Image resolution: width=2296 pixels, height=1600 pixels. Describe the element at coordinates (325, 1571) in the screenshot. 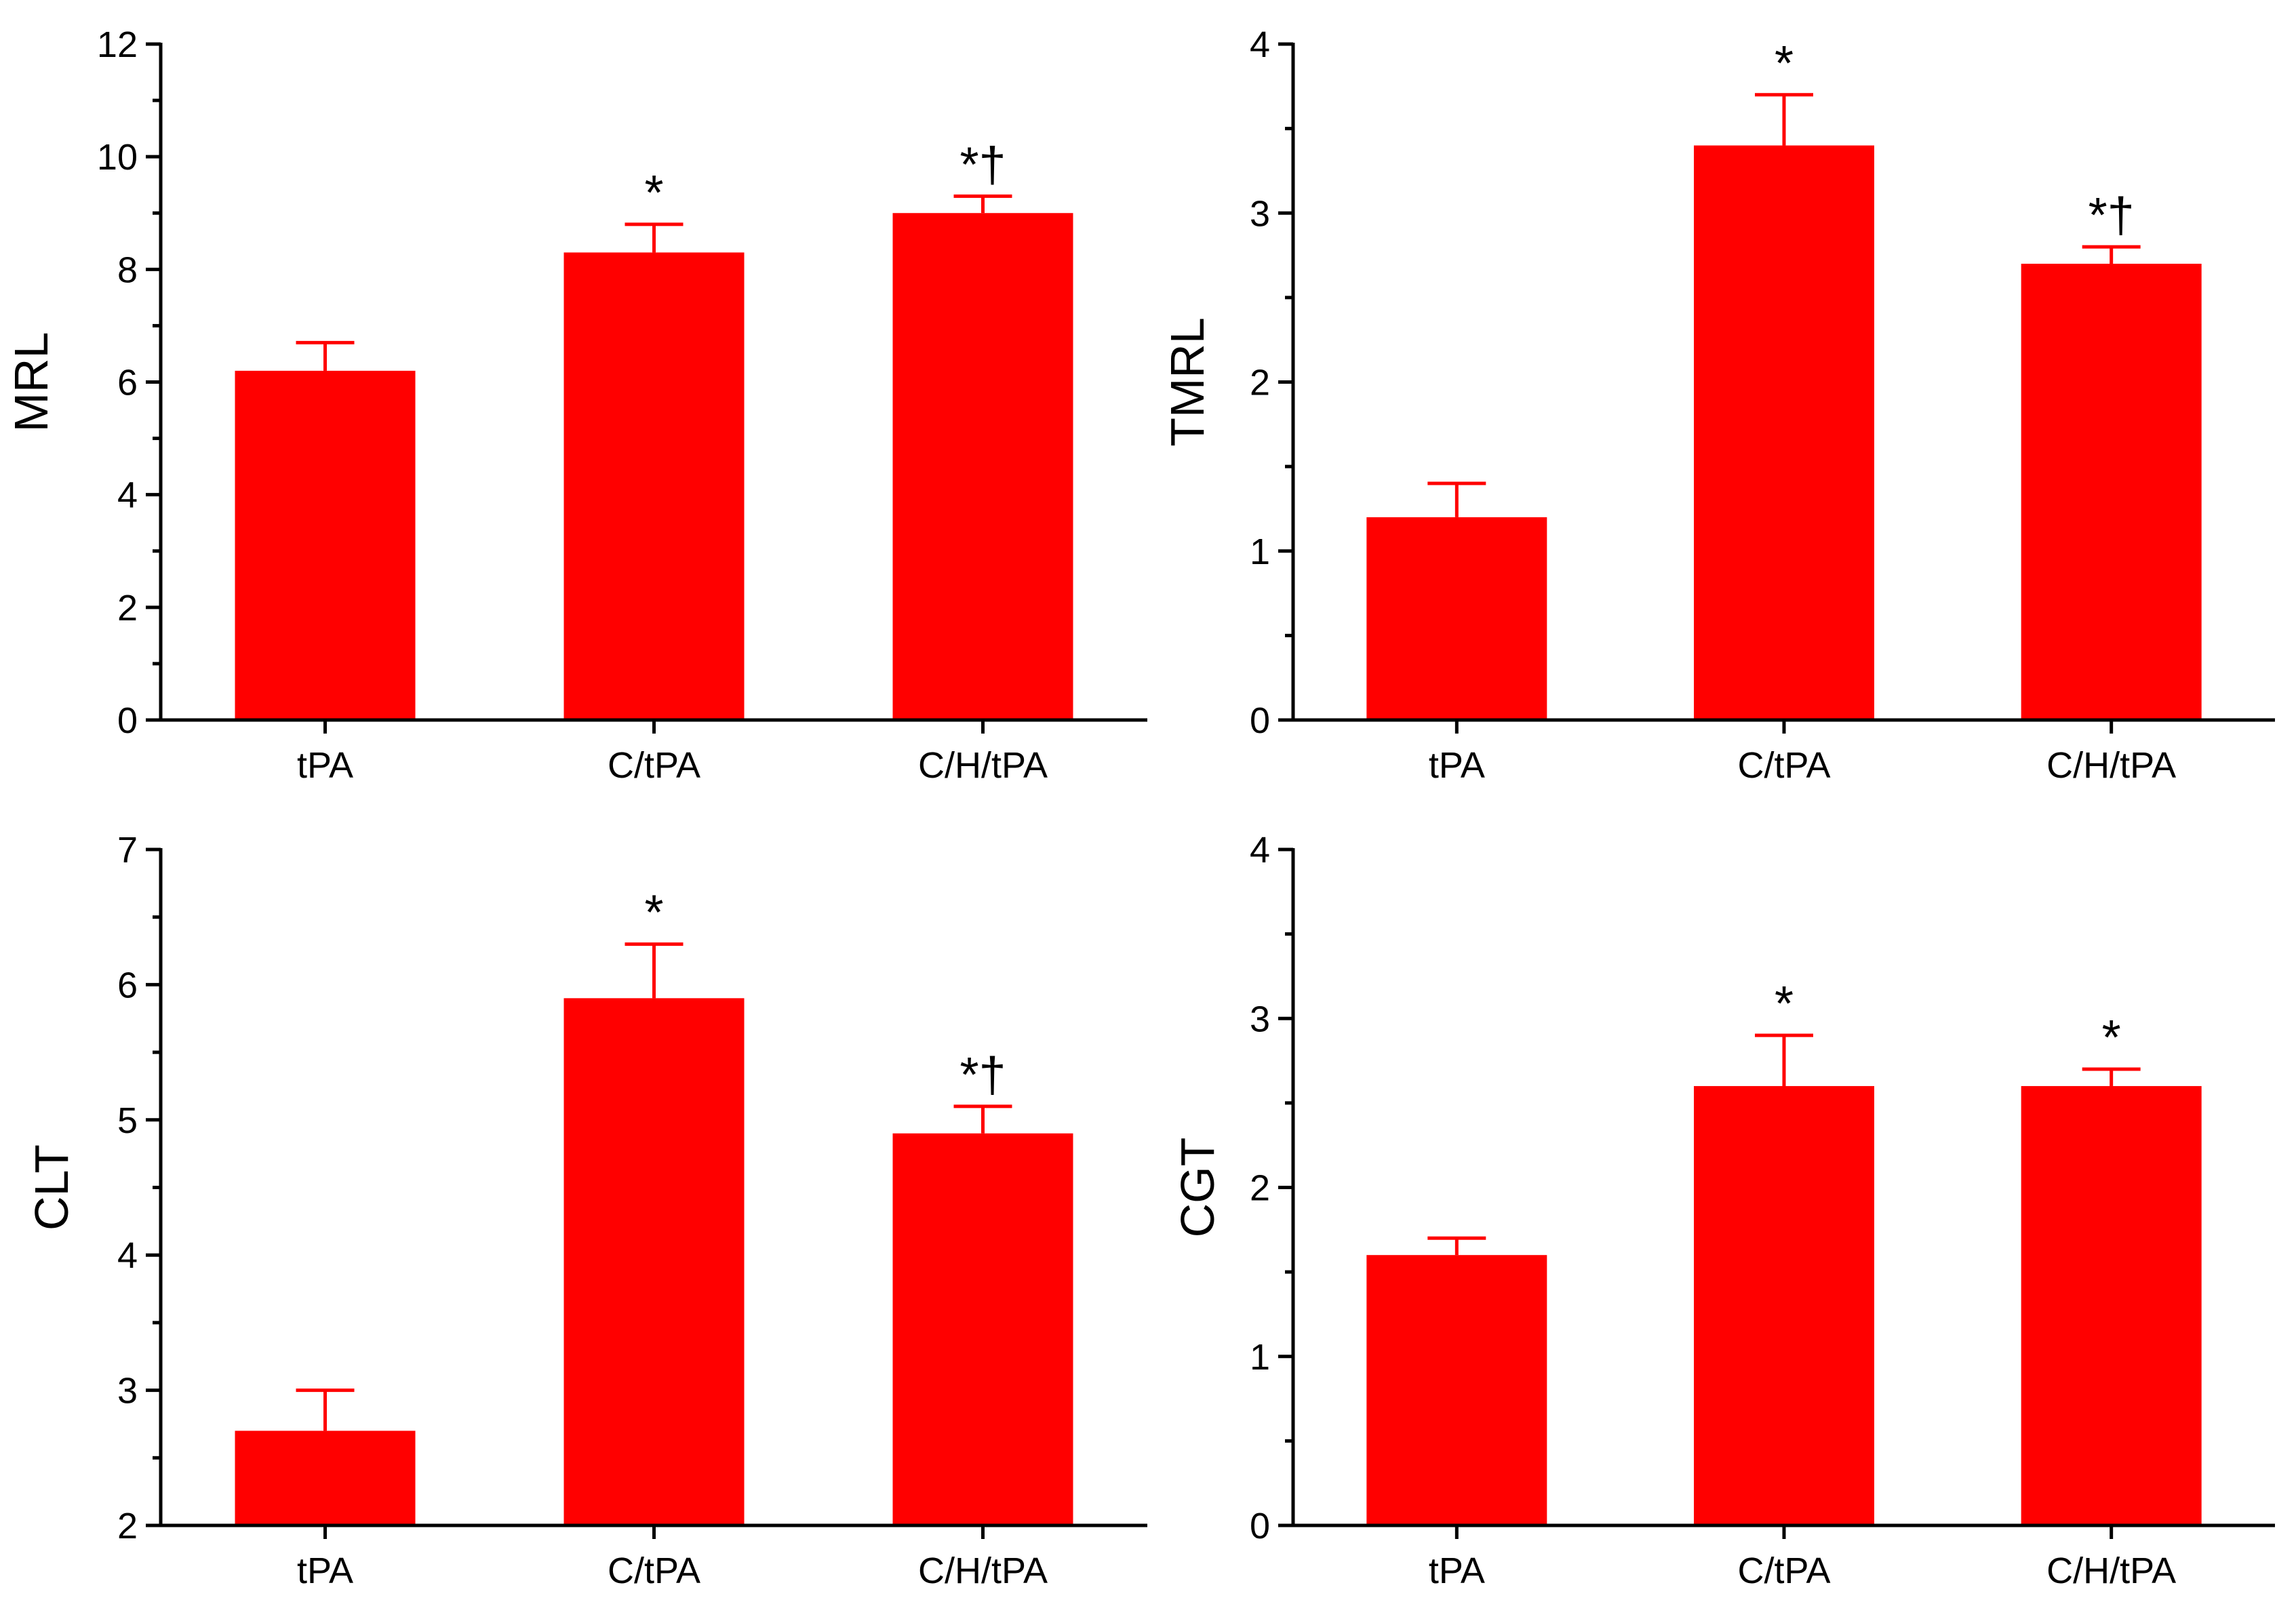

I see `x-tick-label-clt-tpa: tPA` at that location.